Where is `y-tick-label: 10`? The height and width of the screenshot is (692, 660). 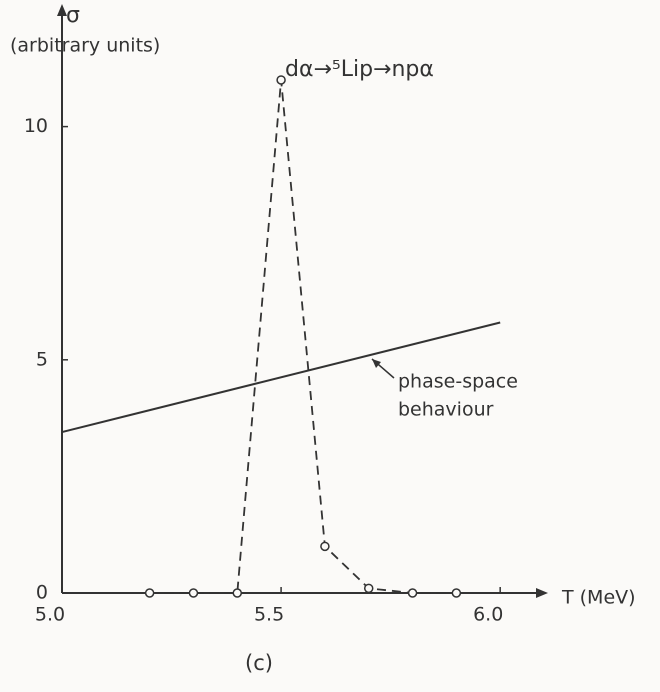 y-tick-label: 10 is located at coordinates (36, 126).